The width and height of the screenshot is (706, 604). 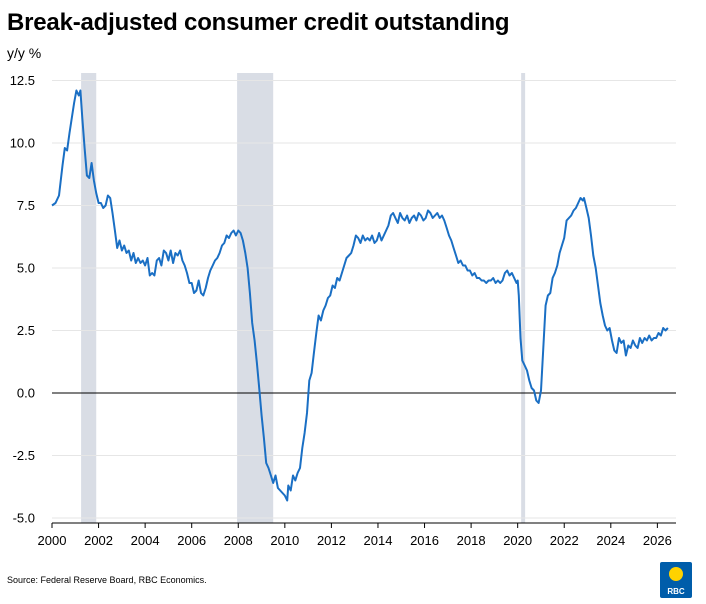 I want to click on x-tick-label-6: 2012, so click(x=331, y=540).